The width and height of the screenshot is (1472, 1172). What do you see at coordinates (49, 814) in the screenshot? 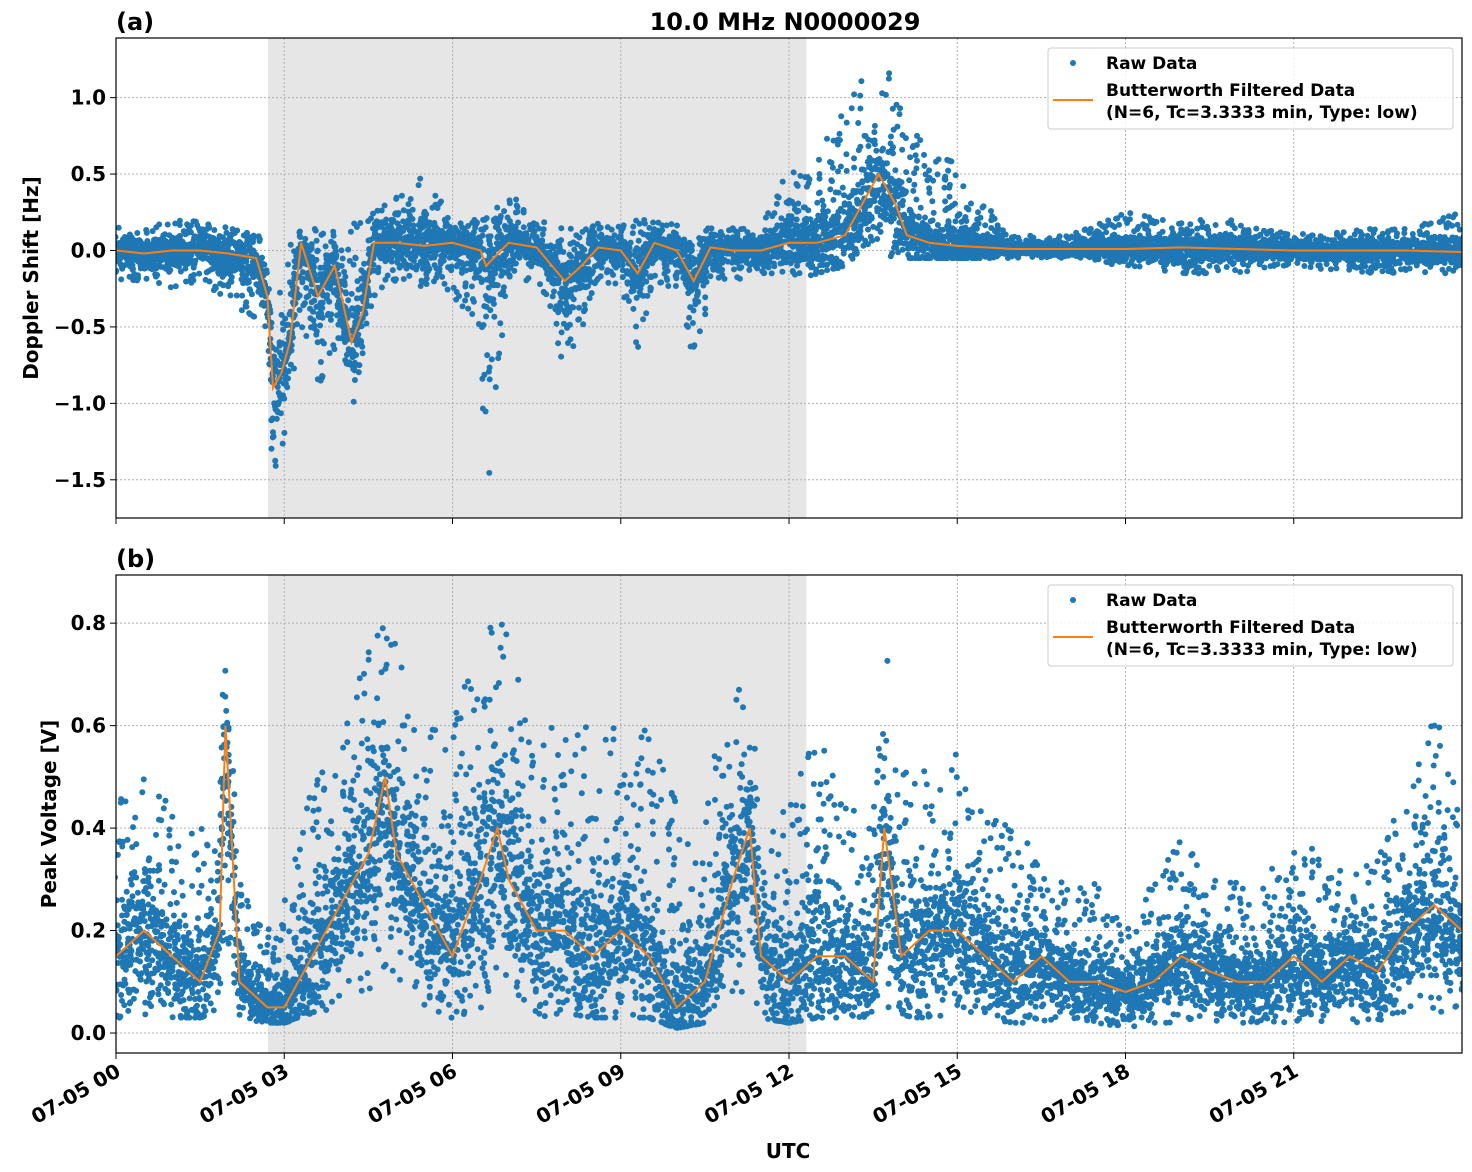
I see `y-axis-label-b: Peak Voltage [V]` at bounding box center [49, 814].